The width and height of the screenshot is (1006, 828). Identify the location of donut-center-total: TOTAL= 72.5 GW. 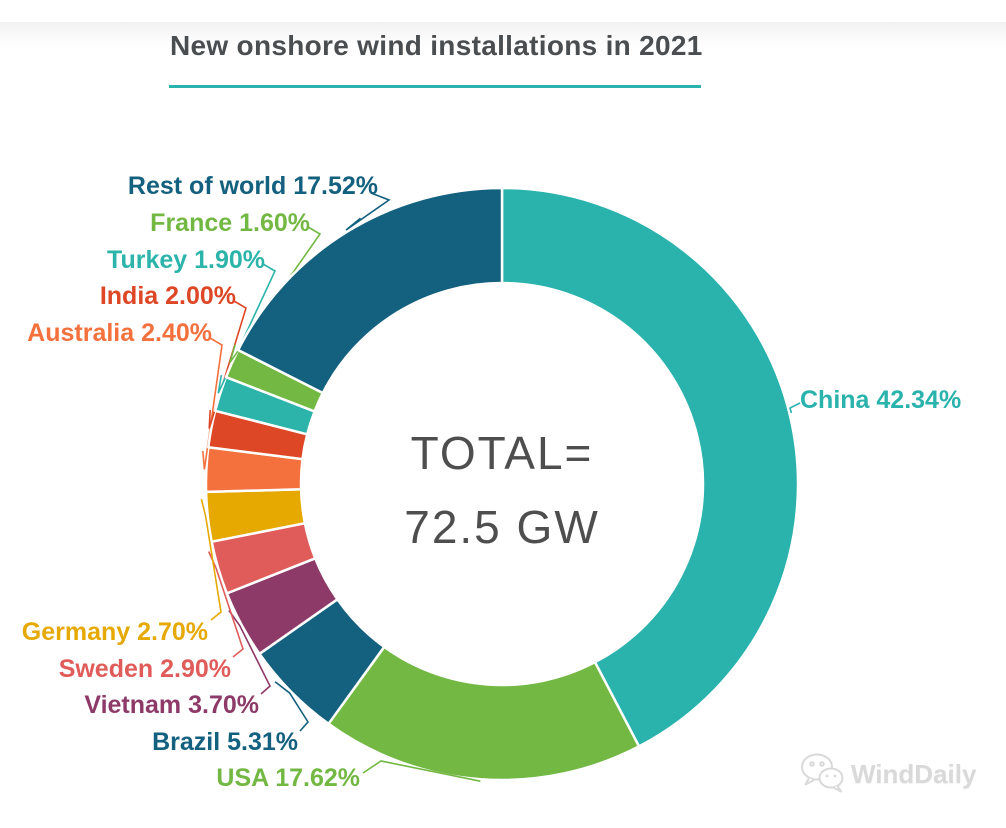
(502, 490).